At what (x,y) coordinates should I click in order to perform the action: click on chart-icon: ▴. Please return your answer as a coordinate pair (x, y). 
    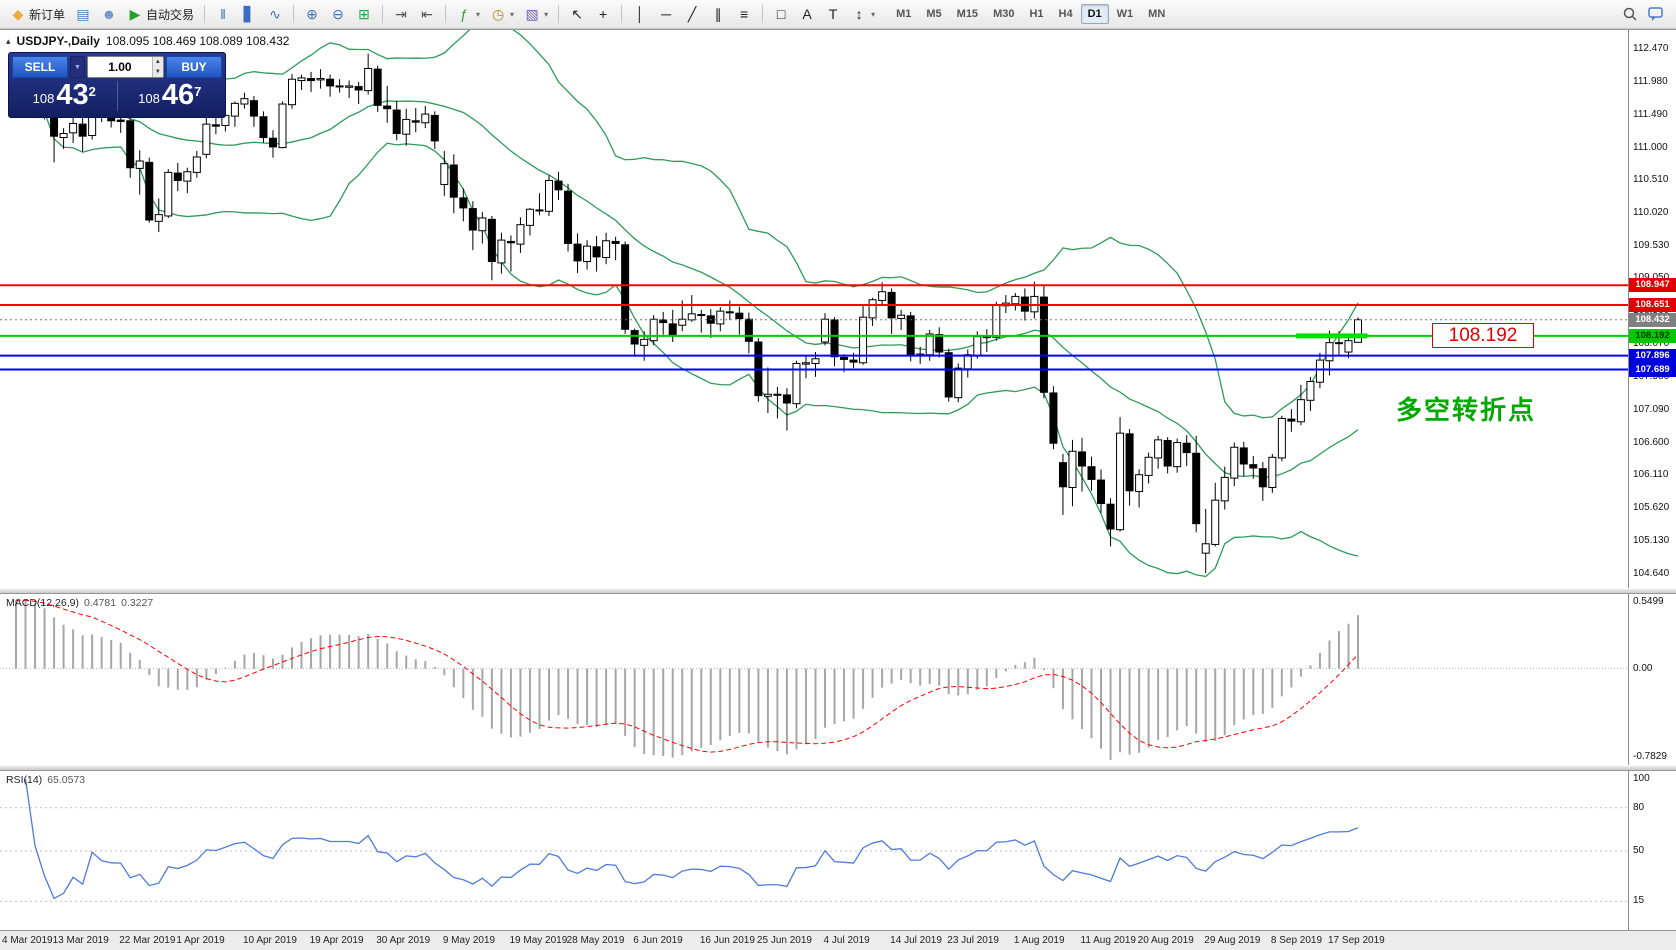
    Looking at the image, I should click on (8, 40).